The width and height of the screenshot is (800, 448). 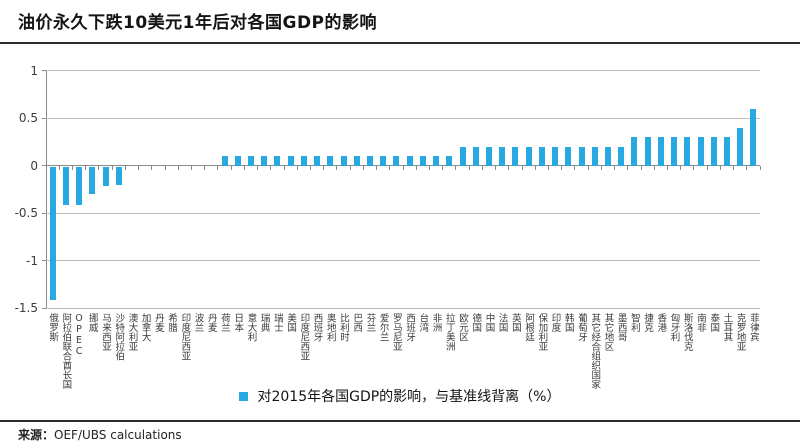 I want to click on source-text: OEF/UBS calculations, so click(x=118, y=435).